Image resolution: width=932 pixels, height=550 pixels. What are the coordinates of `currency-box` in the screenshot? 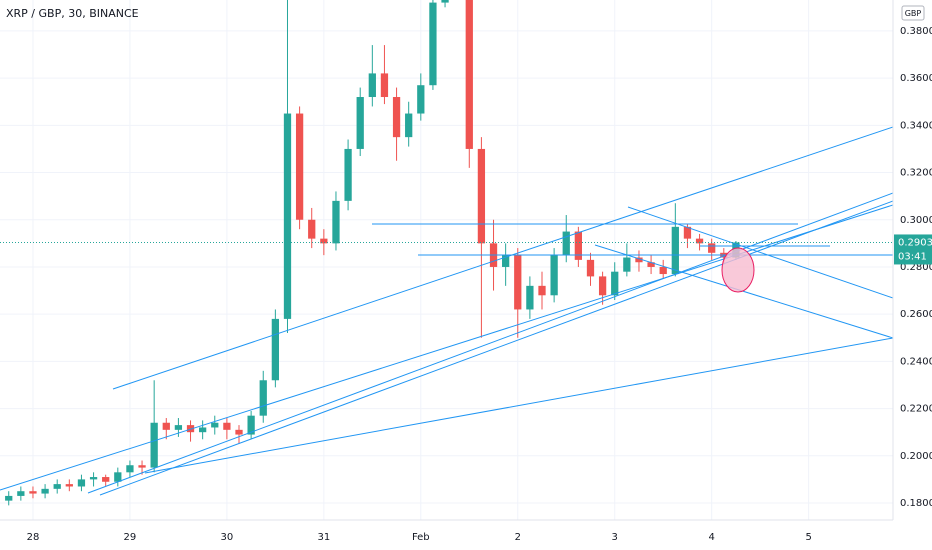 It's located at (913, 13).